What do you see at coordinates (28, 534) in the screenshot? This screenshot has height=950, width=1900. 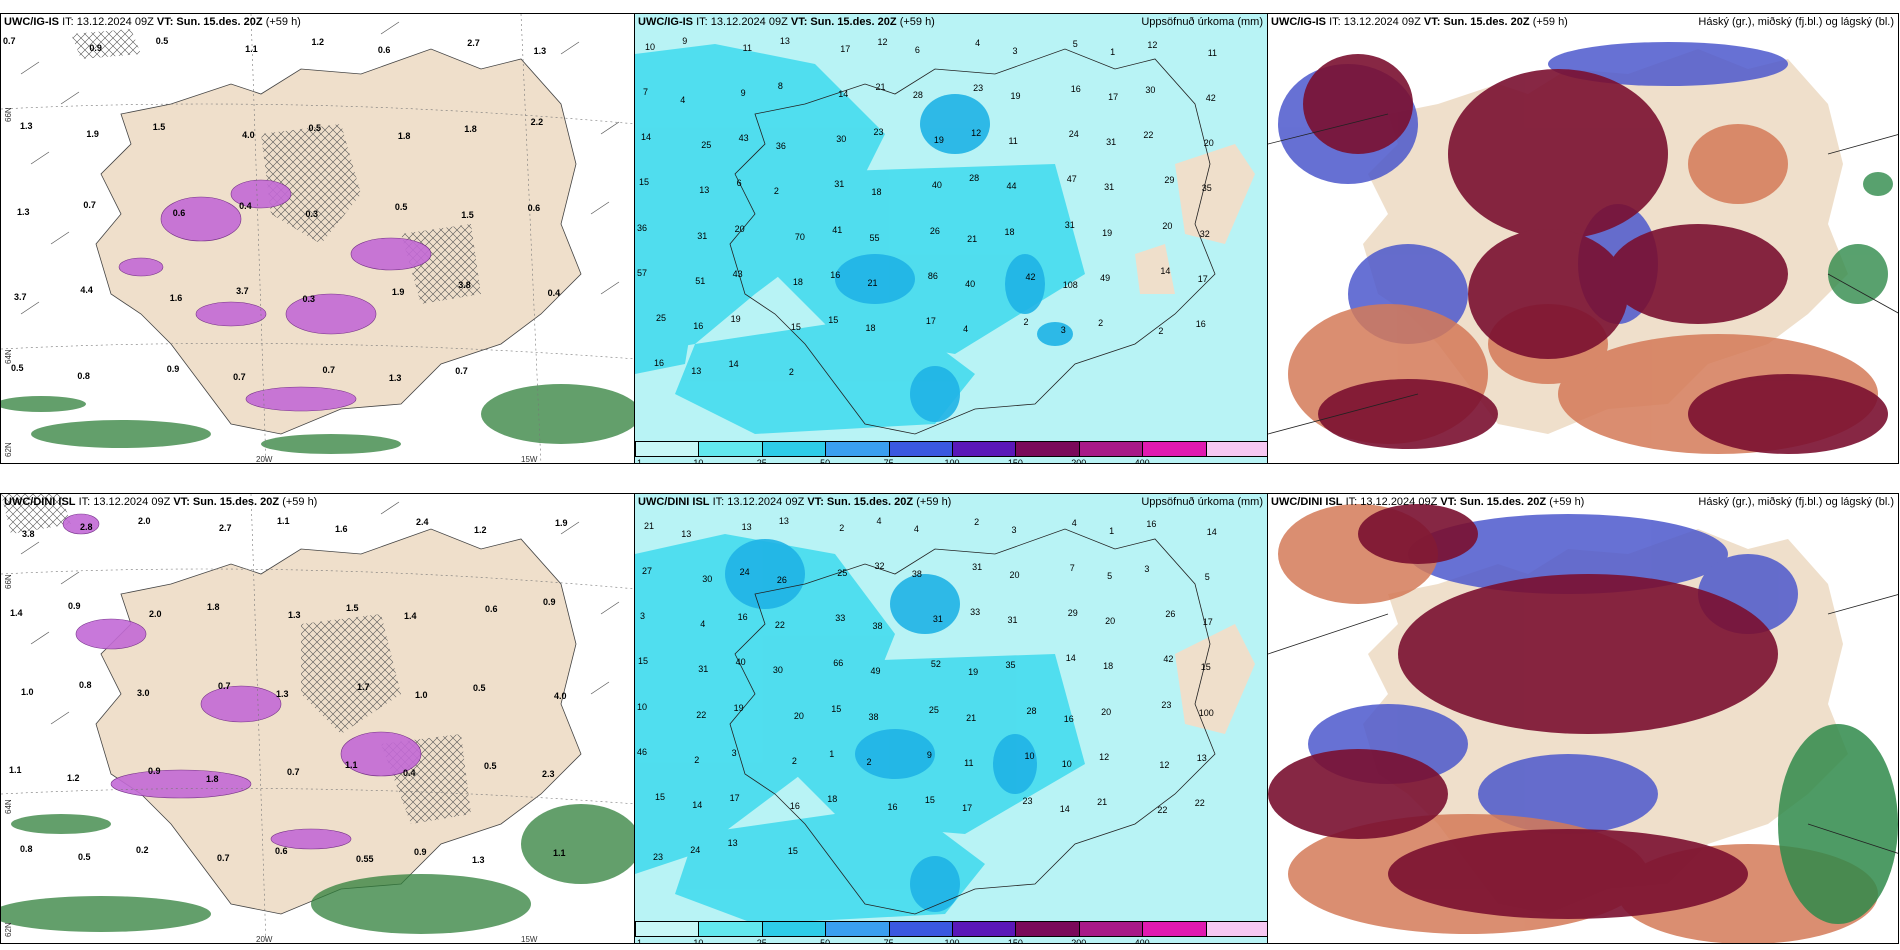 I see `value-label: 3.8` at bounding box center [28, 534].